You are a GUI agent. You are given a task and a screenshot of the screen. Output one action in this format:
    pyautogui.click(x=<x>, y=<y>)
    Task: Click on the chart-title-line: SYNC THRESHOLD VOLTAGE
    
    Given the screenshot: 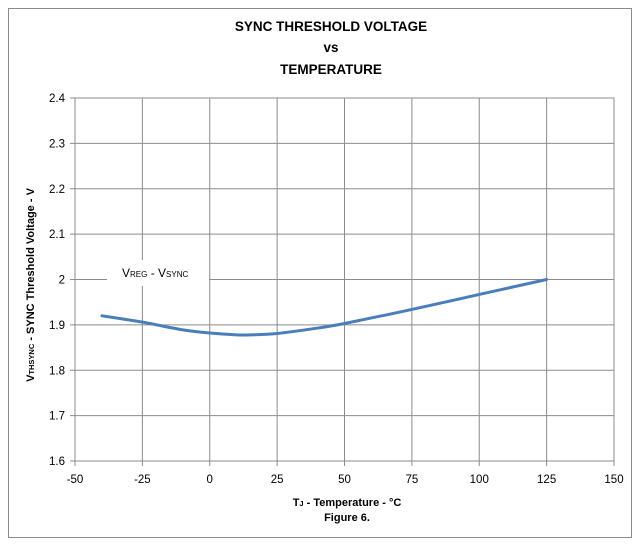 What is the action you would take?
    pyautogui.click(x=331, y=26)
    